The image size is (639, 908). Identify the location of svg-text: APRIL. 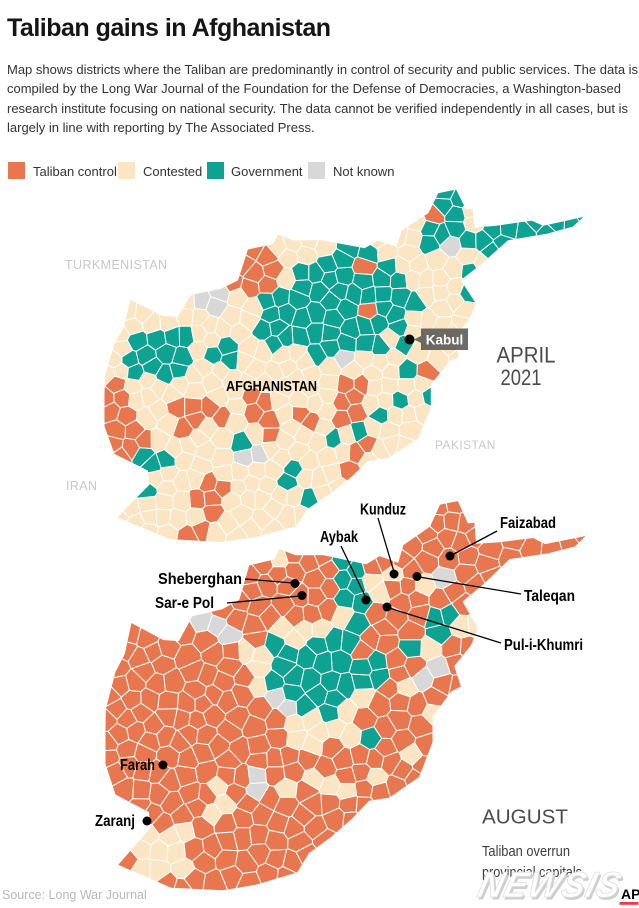
(526, 355).